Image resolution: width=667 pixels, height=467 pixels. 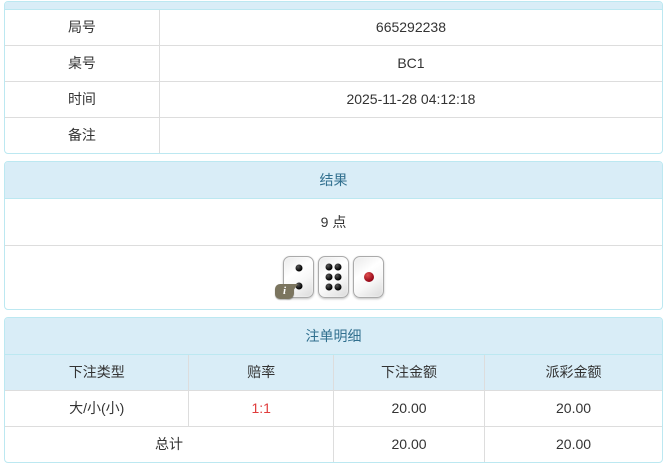 I want to click on result-points-text: 9 点, so click(x=333, y=222).